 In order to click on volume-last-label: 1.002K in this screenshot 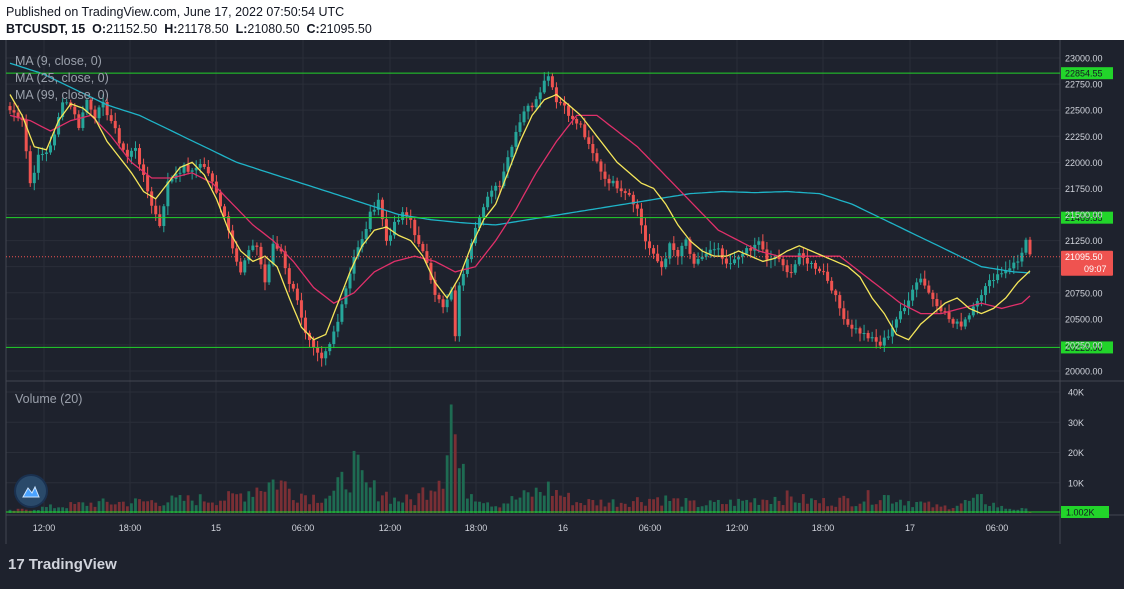, I will do `click(1080, 513)`.